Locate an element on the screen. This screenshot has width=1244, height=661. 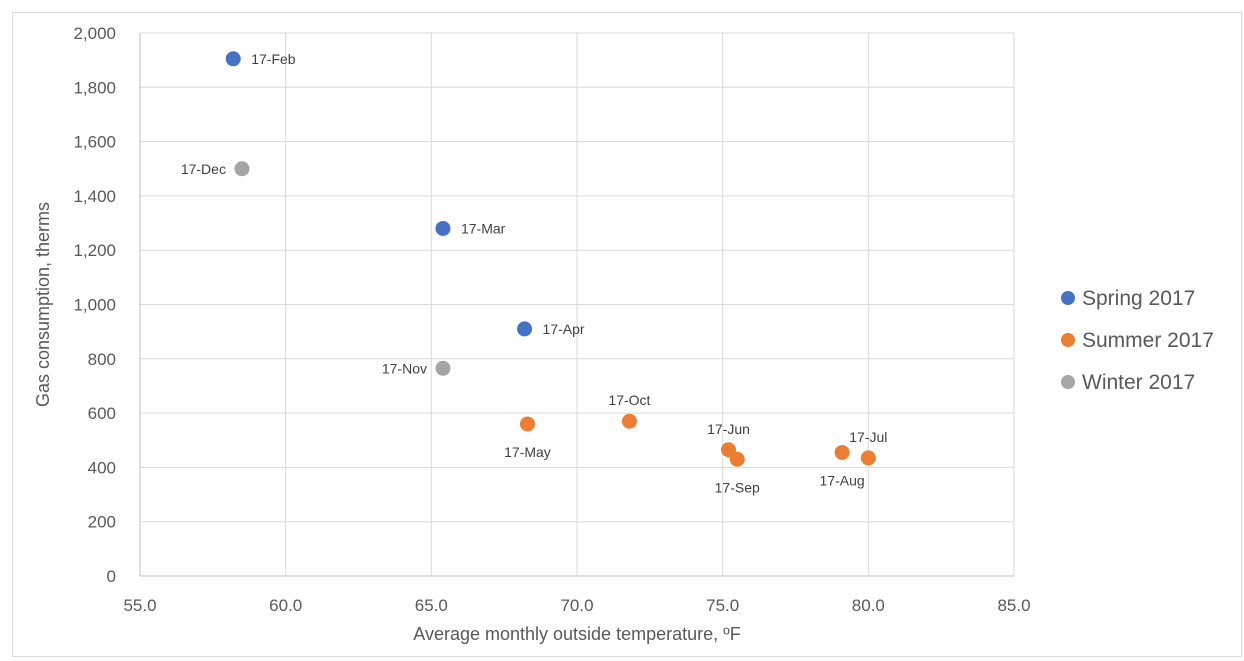
data-label: 17-May is located at coordinates (527, 452).